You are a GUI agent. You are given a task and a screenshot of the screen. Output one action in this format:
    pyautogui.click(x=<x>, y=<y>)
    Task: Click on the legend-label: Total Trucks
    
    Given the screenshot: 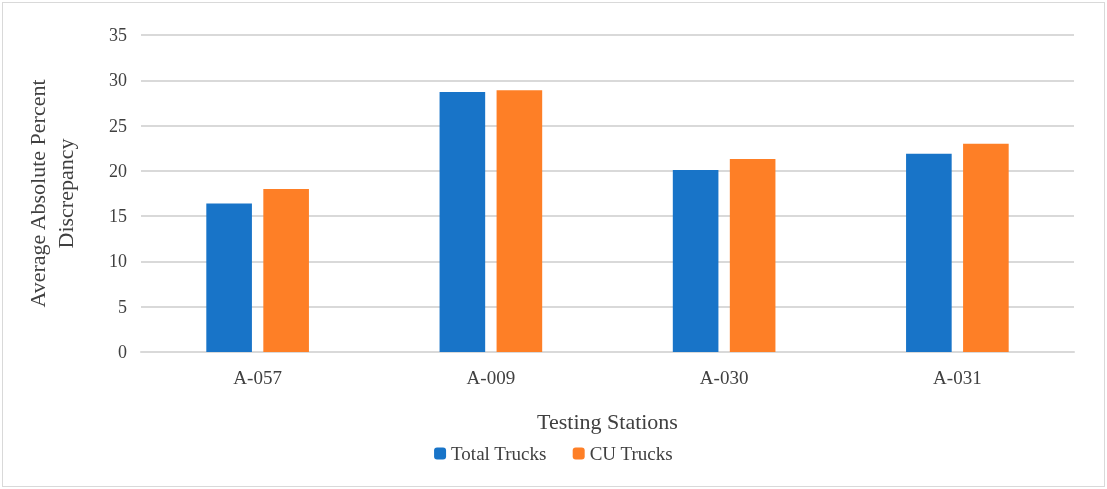 What is the action you would take?
    pyautogui.click(x=499, y=453)
    